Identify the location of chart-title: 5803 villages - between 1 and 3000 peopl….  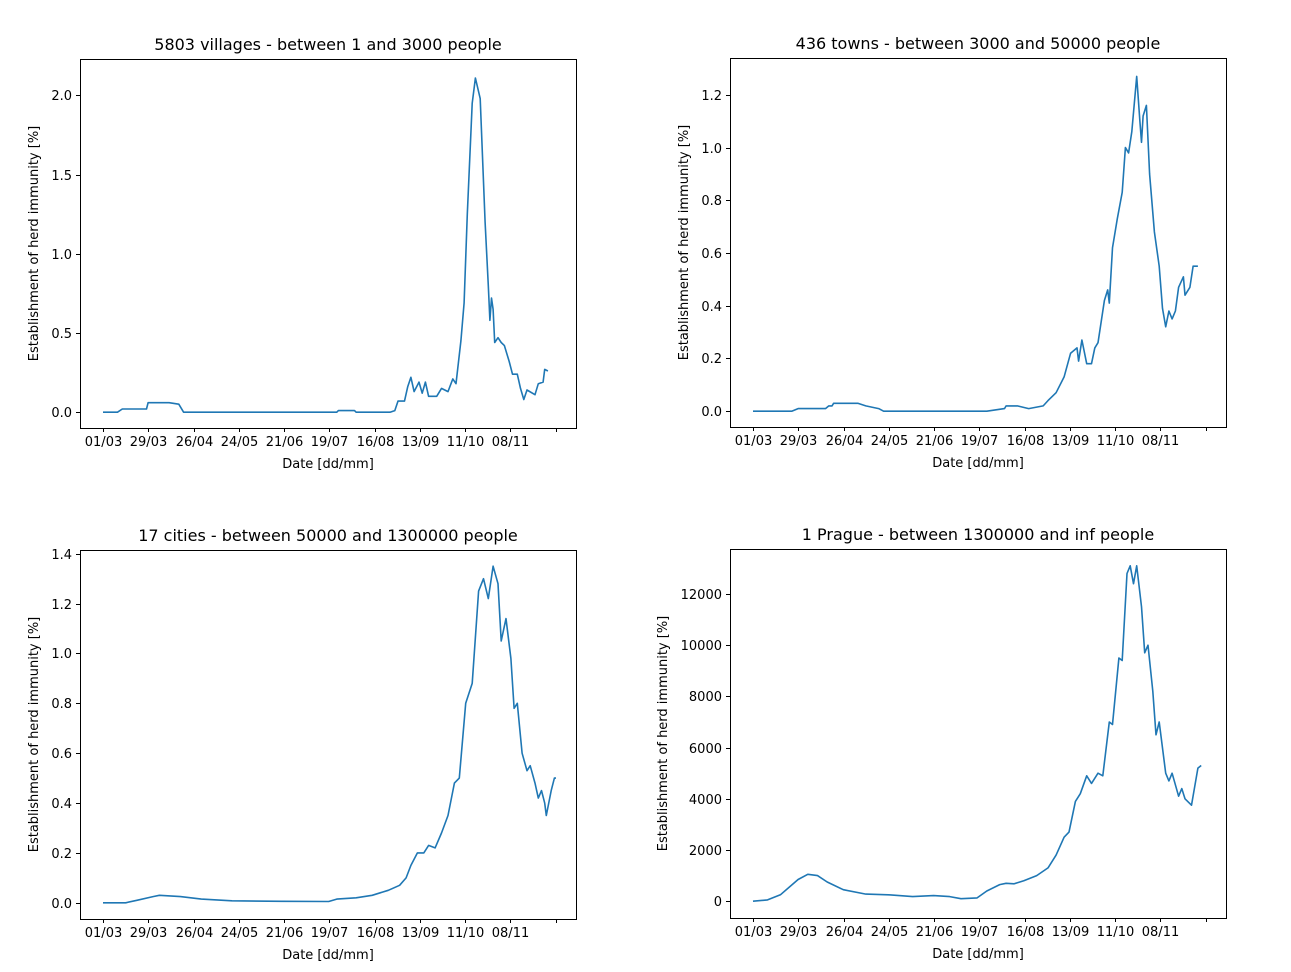
(327, 44).